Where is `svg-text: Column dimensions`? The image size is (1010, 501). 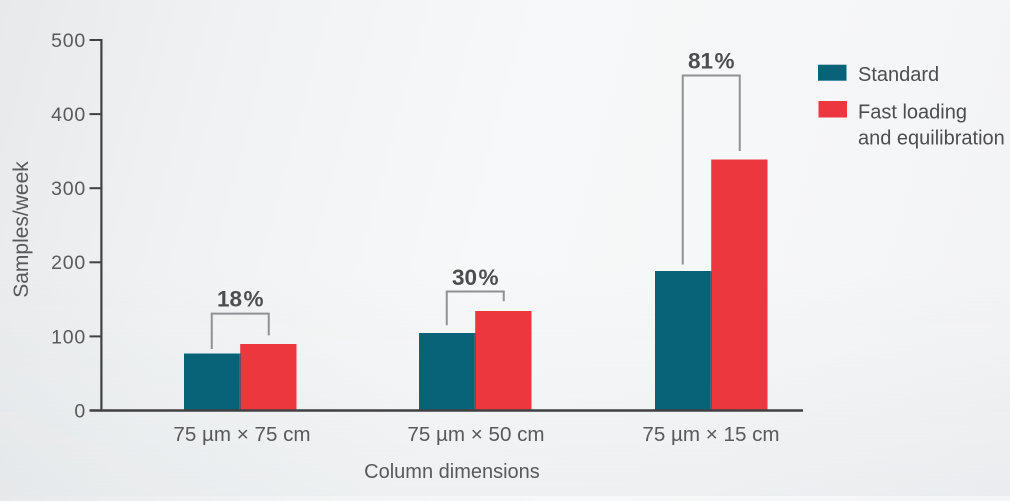 svg-text: Column dimensions is located at coordinates (452, 472).